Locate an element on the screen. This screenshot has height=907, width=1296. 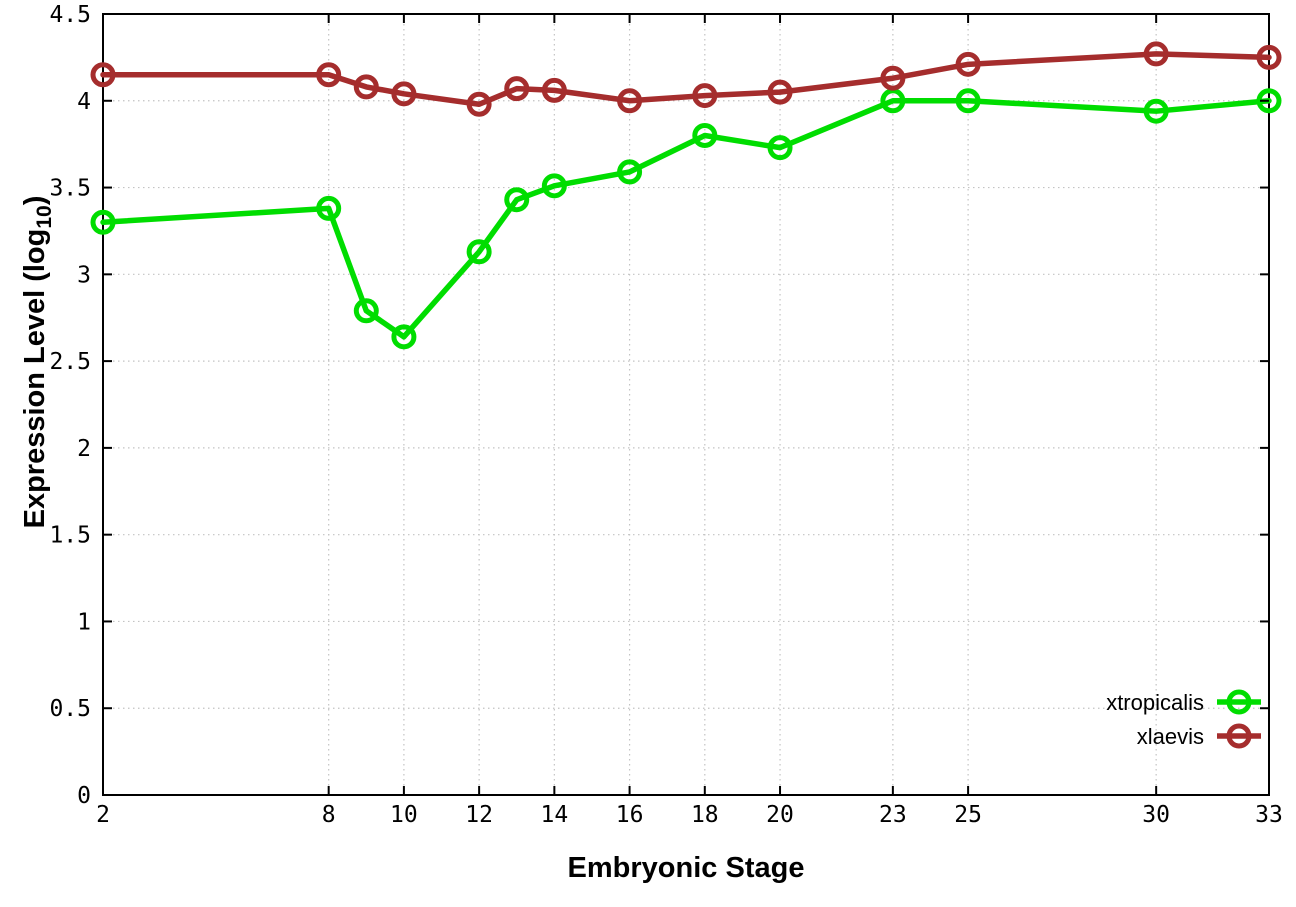
y-tick-label: 1 is located at coordinates (84, 622).